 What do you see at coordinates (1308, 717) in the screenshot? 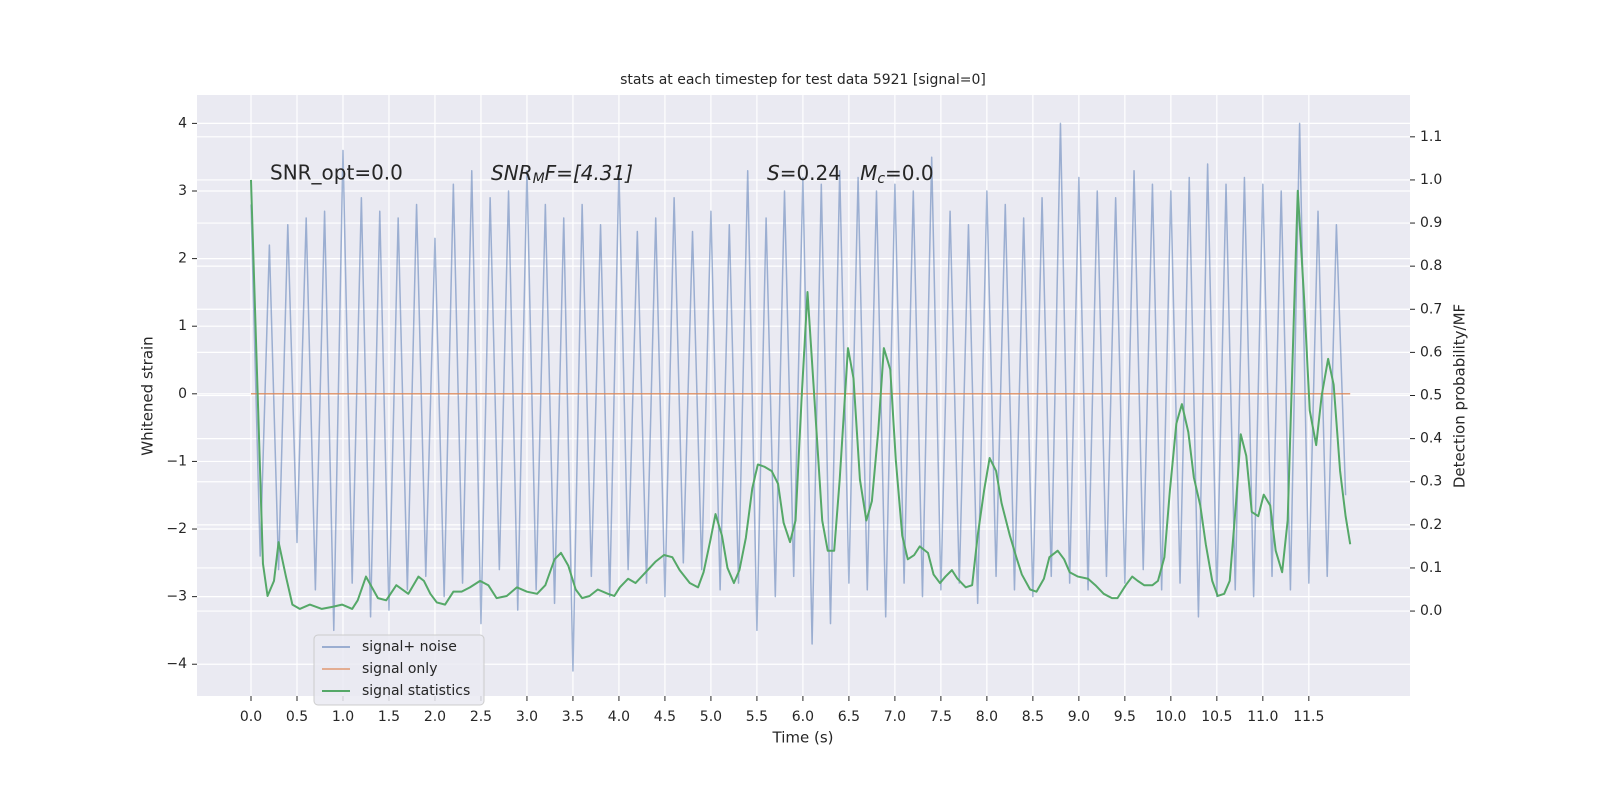
I see `x-tick-label: 11.5` at bounding box center [1308, 717].